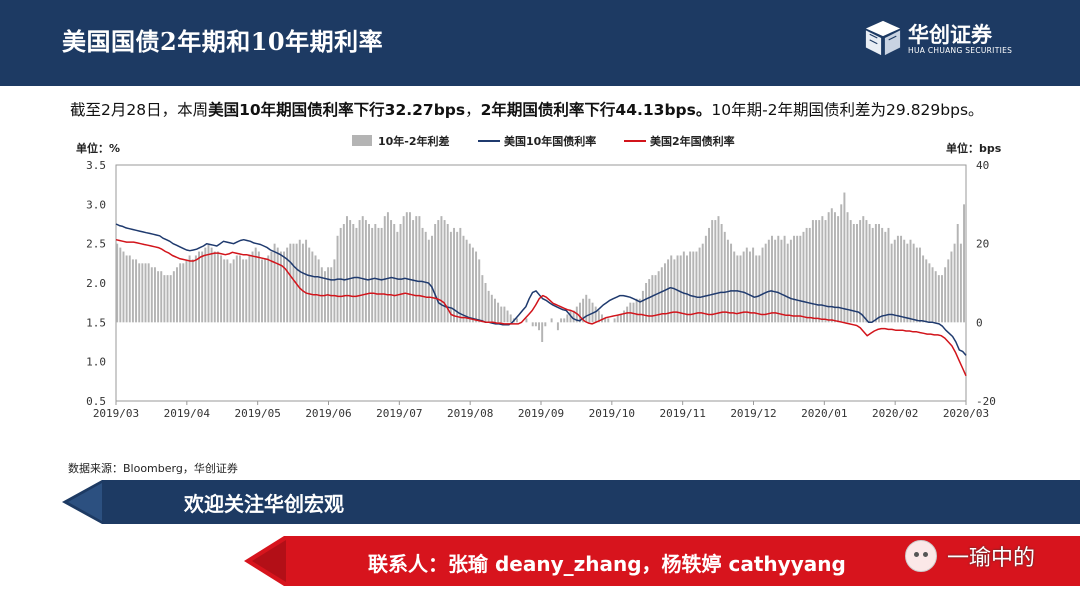 Image resolution: width=1080 pixels, height=608 pixels. I want to click on legend-label: 美国10年国债利率, so click(550, 141).